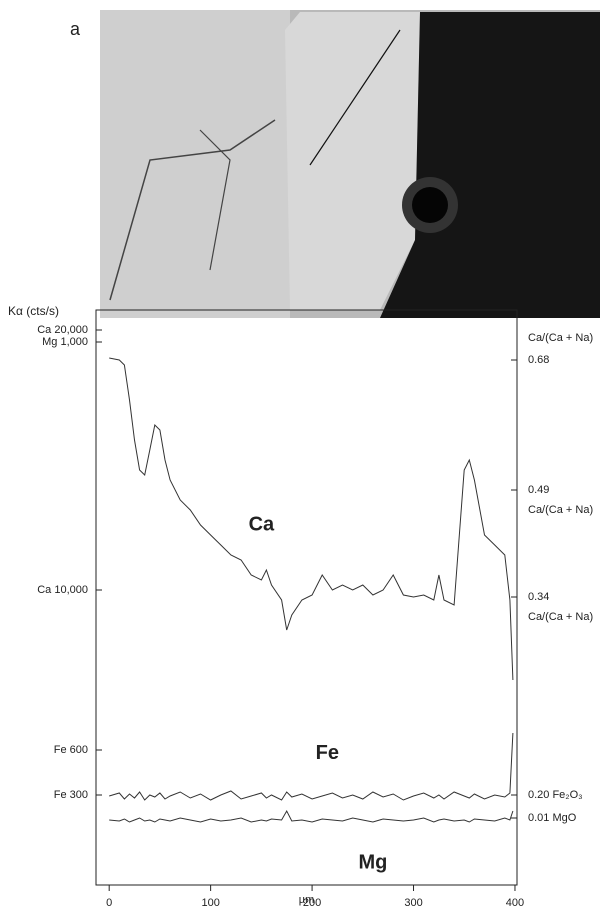 This screenshot has height=912, width=613. What do you see at coordinates (109, 902) in the screenshot?
I see `x-tick-label: 0` at bounding box center [109, 902].